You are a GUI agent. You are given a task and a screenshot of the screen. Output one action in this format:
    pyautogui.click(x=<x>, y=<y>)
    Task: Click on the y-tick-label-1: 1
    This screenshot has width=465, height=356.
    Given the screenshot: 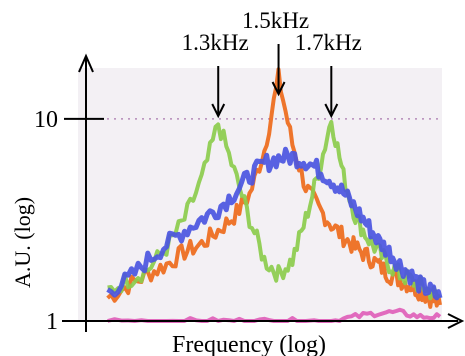 What is the action you would take?
    pyautogui.click(x=52, y=322)
    